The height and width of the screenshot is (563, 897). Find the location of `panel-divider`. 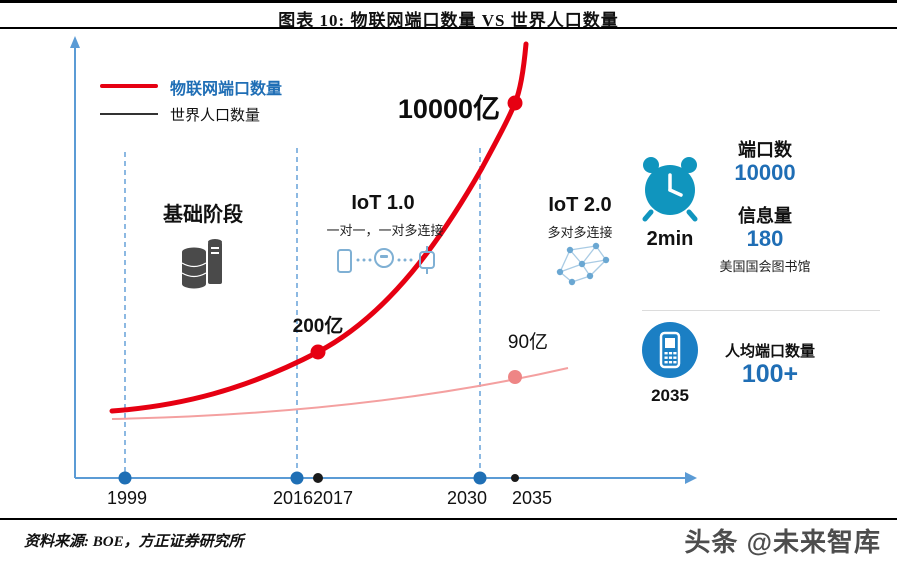

panel-divider is located at coordinates (761, 310).